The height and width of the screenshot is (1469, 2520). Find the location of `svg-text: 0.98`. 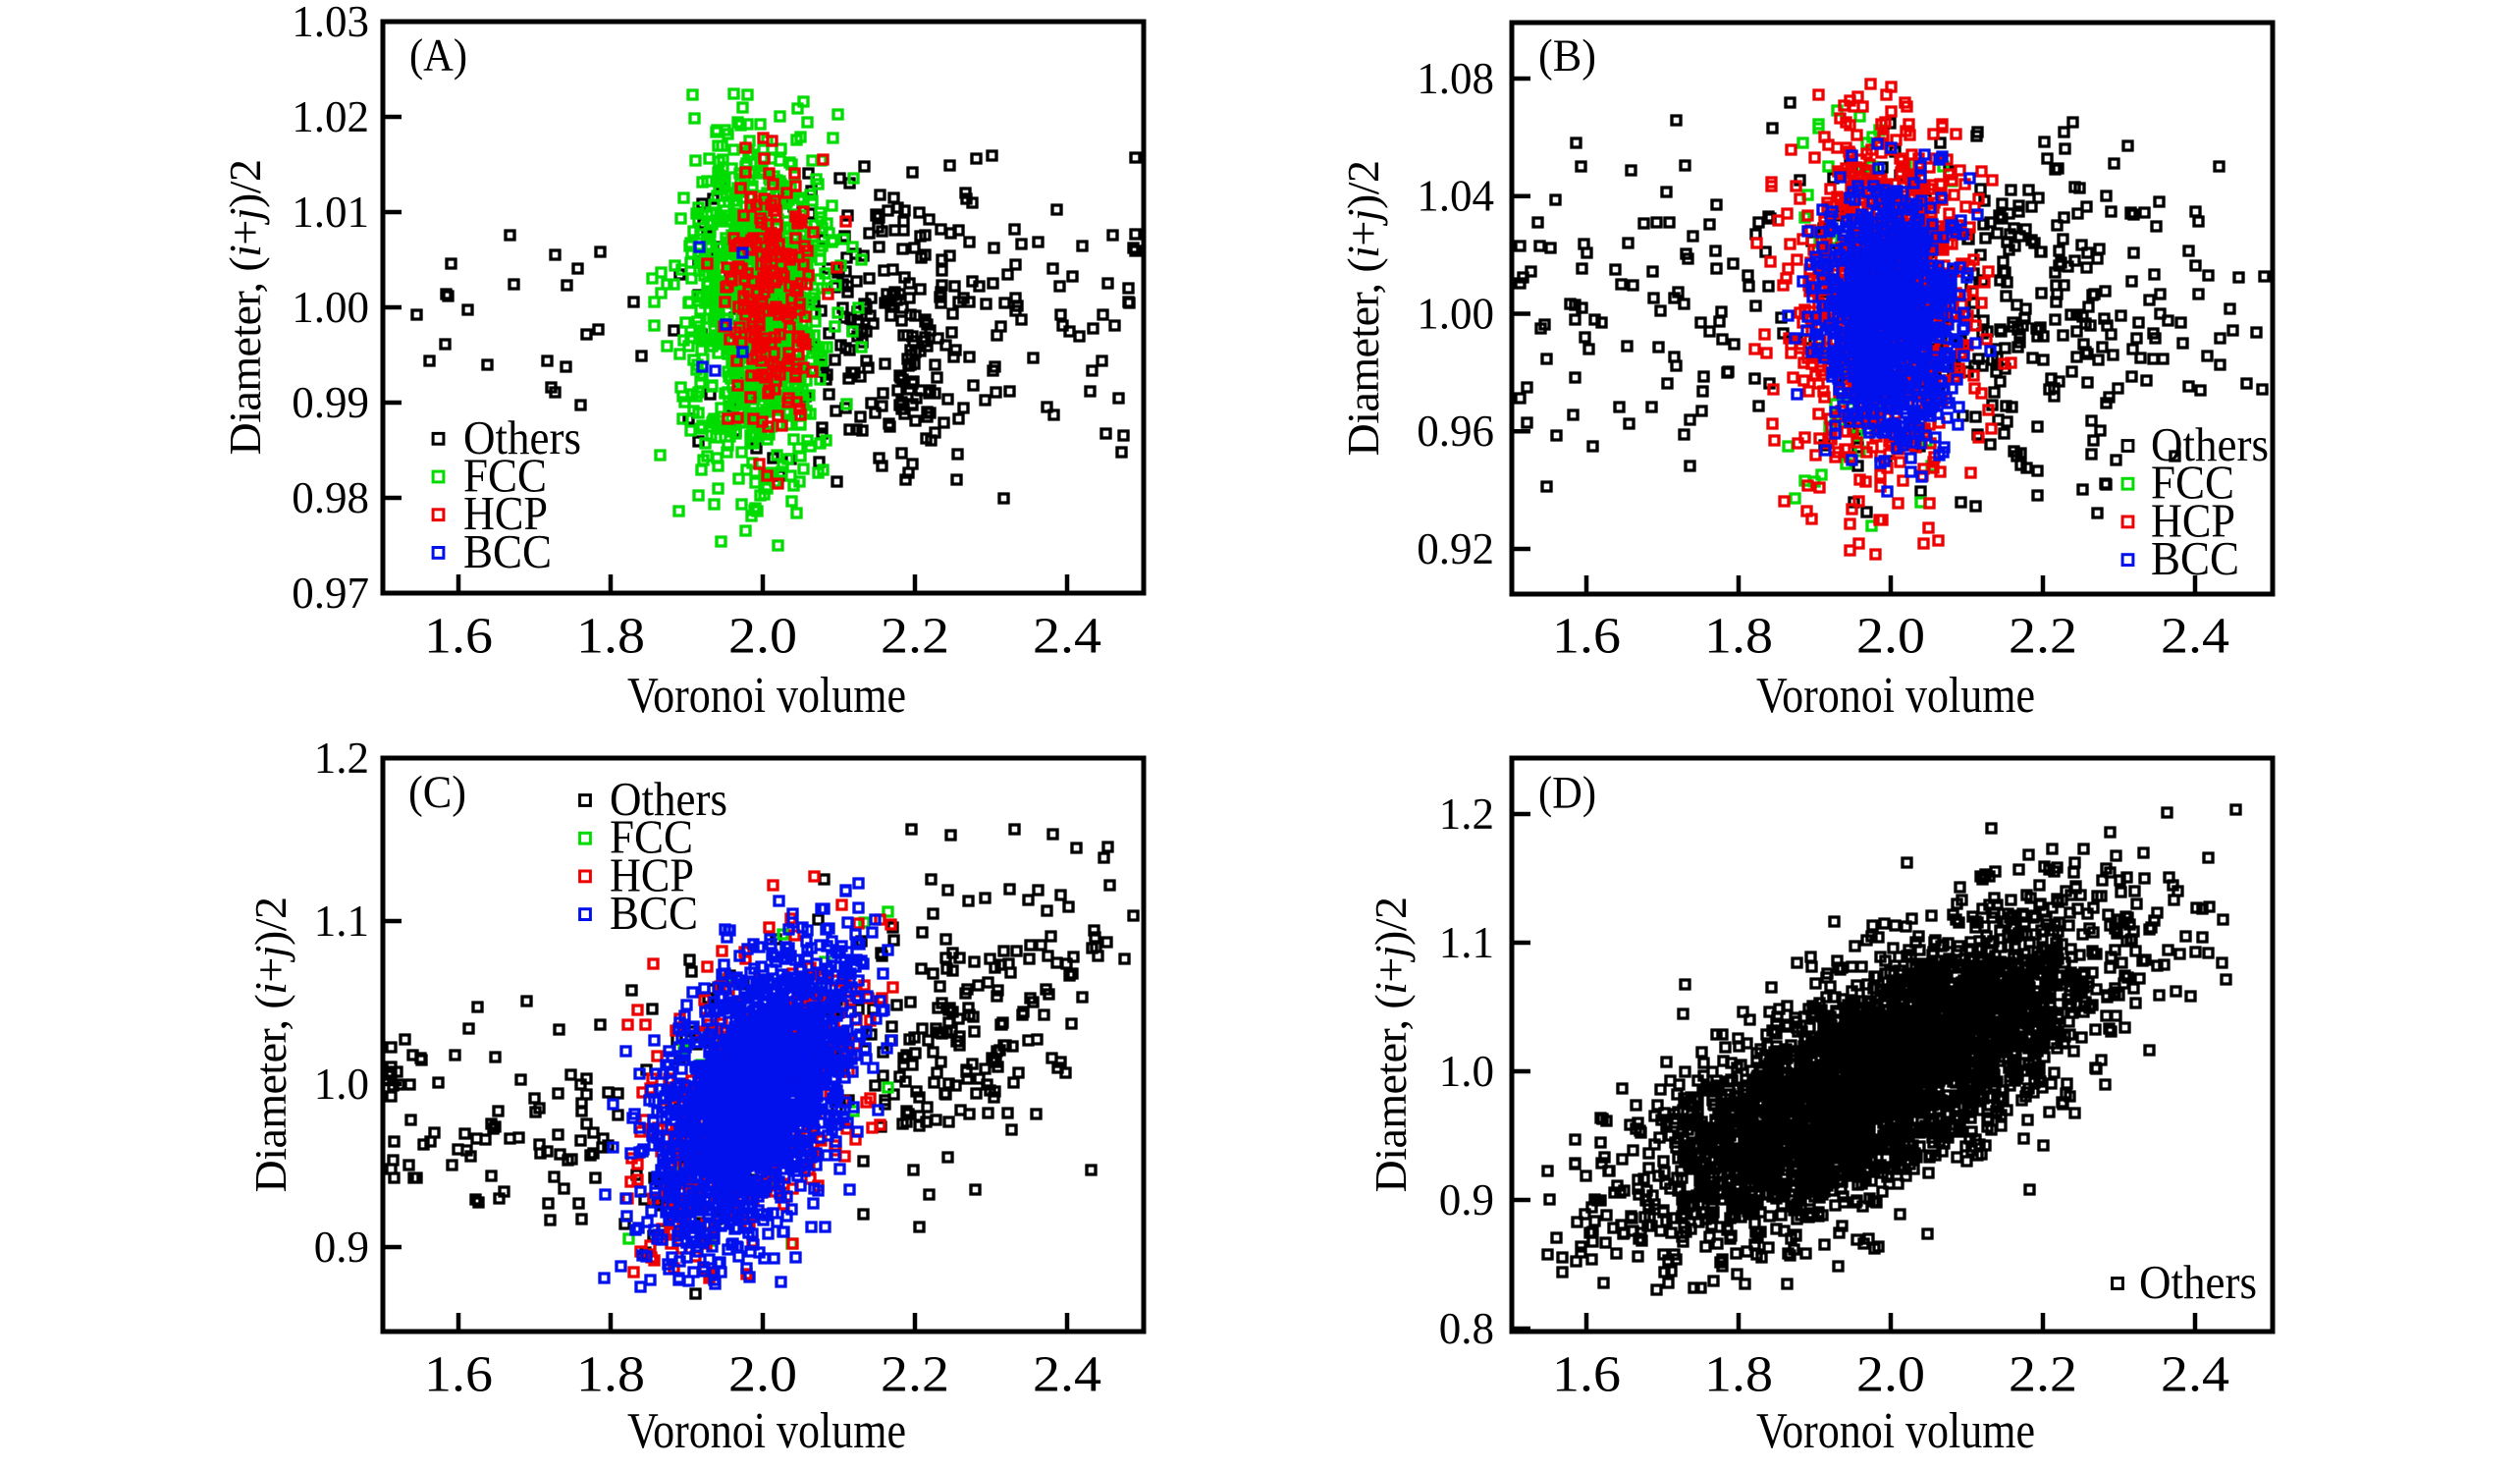

svg-text: 0.98 is located at coordinates (330, 497).